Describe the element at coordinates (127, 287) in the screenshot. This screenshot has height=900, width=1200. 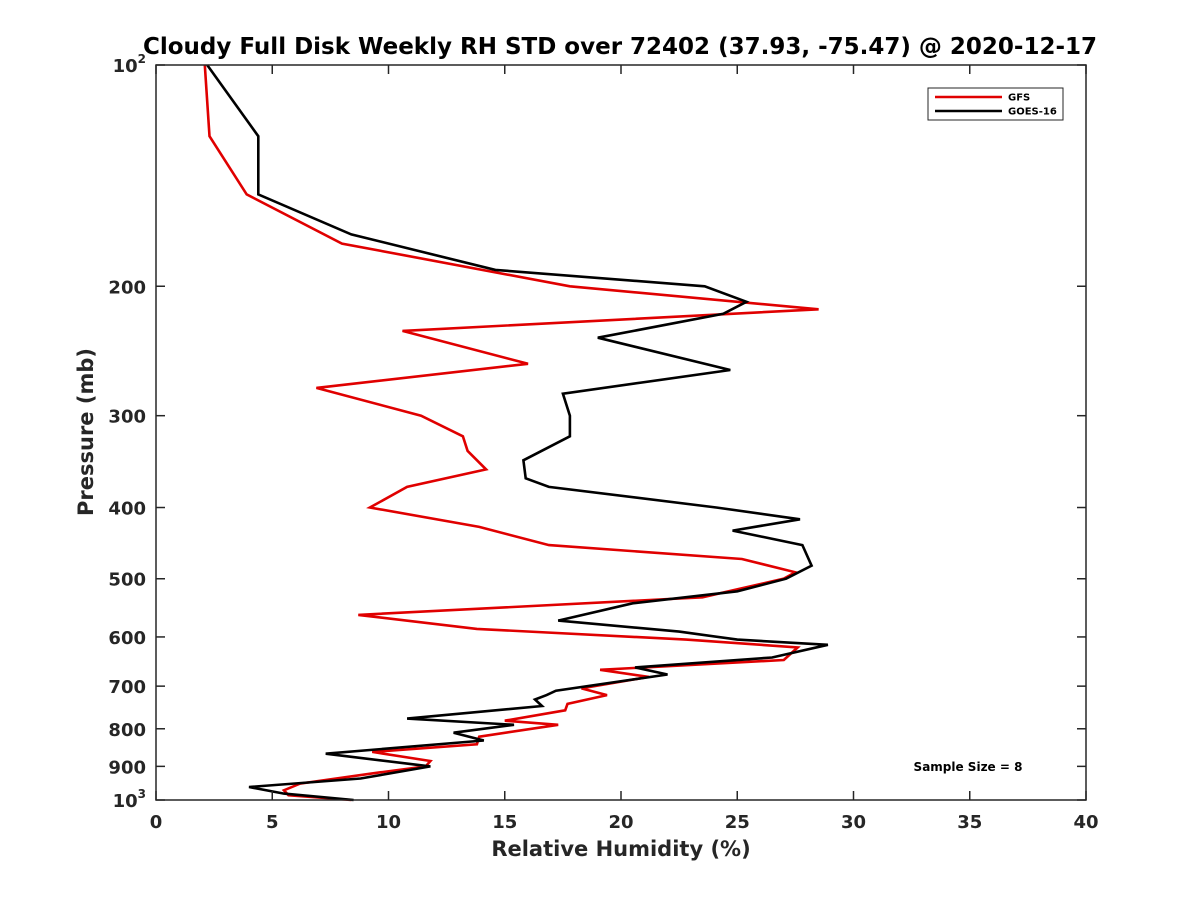
I see `y-tick-label: 200` at that location.